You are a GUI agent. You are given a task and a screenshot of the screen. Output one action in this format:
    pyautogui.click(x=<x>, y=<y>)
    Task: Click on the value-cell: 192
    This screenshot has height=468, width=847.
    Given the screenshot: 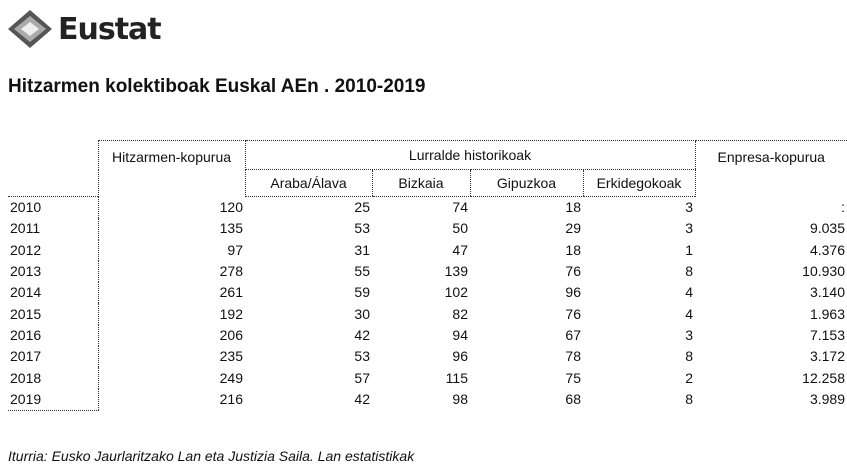 What is the action you would take?
    pyautogui.click(x=171, y=314)
    